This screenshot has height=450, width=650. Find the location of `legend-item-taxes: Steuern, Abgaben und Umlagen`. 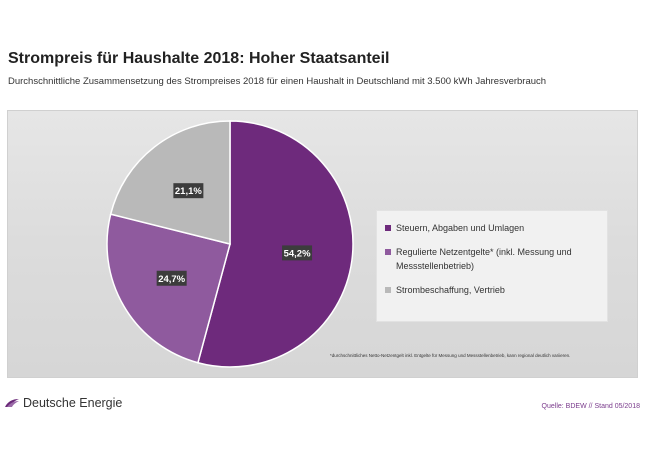

legend-item-taxes: Steuern, Abgaben und Umlagen is located at coordinates (492, 228).